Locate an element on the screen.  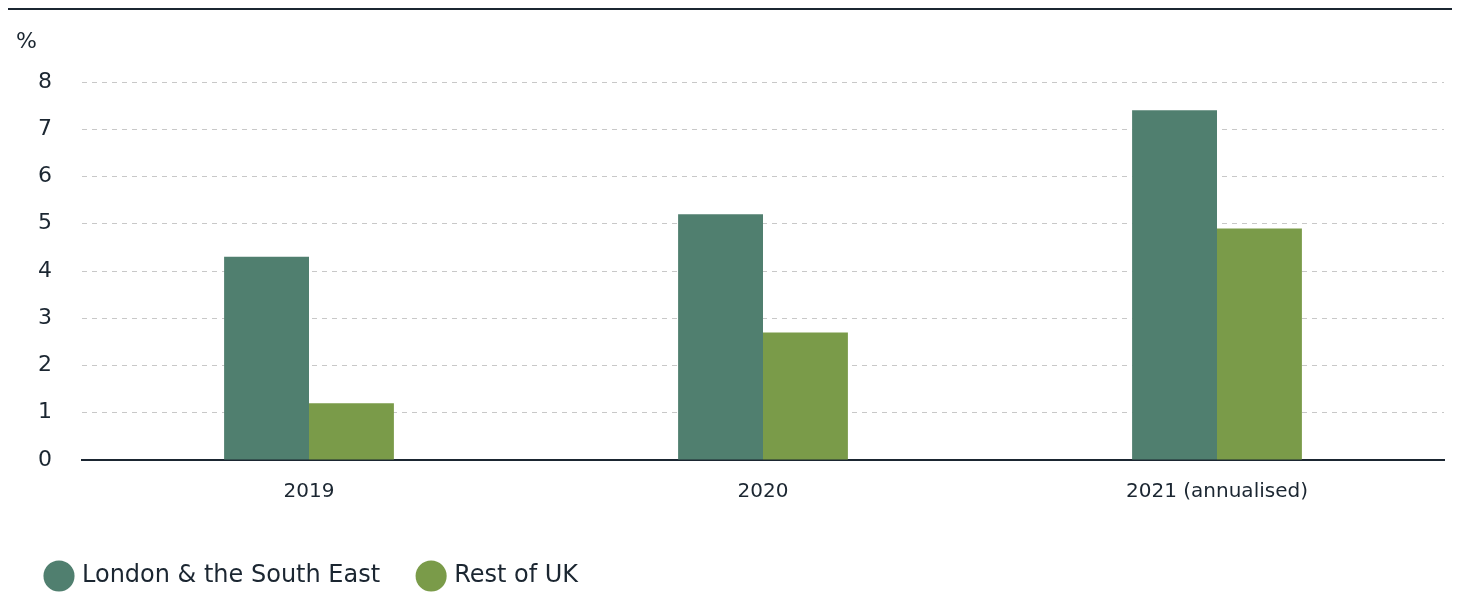
x-tick-label: 2020 is located at coordinates (763, 490).